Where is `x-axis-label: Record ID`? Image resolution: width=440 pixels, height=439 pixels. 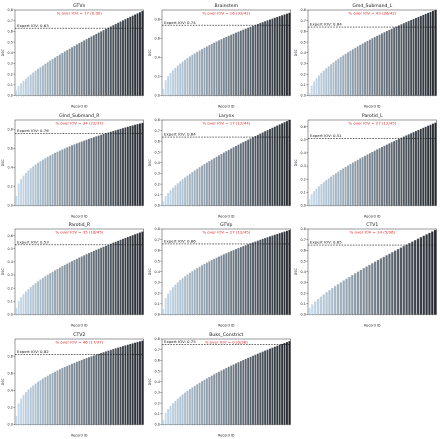
x-axis-label: Record ID is located at coordinates (372, 107).